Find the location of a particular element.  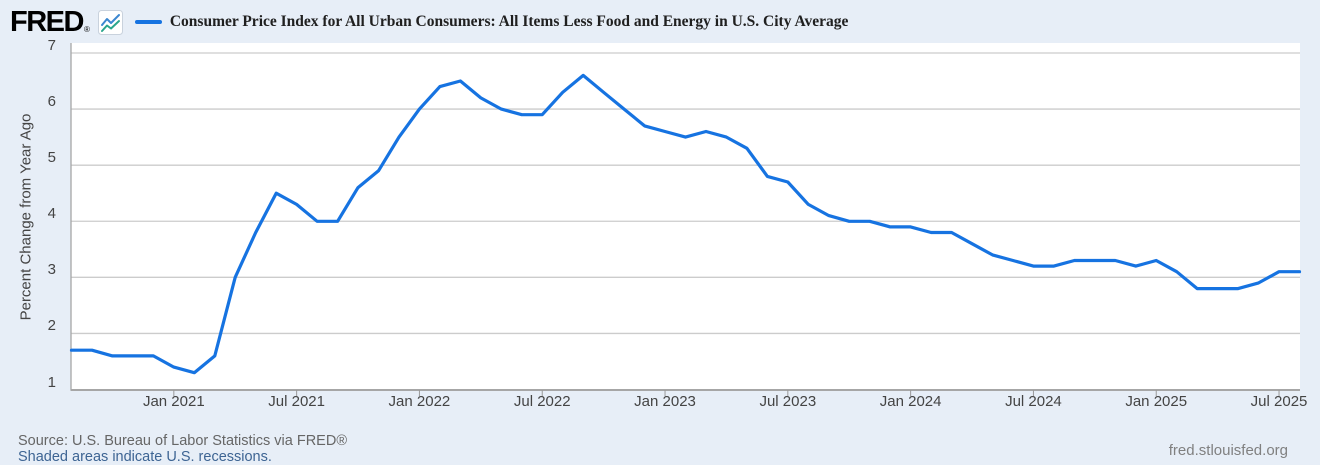

fred-logo-text: FRED is located at coordinates (47, 22).